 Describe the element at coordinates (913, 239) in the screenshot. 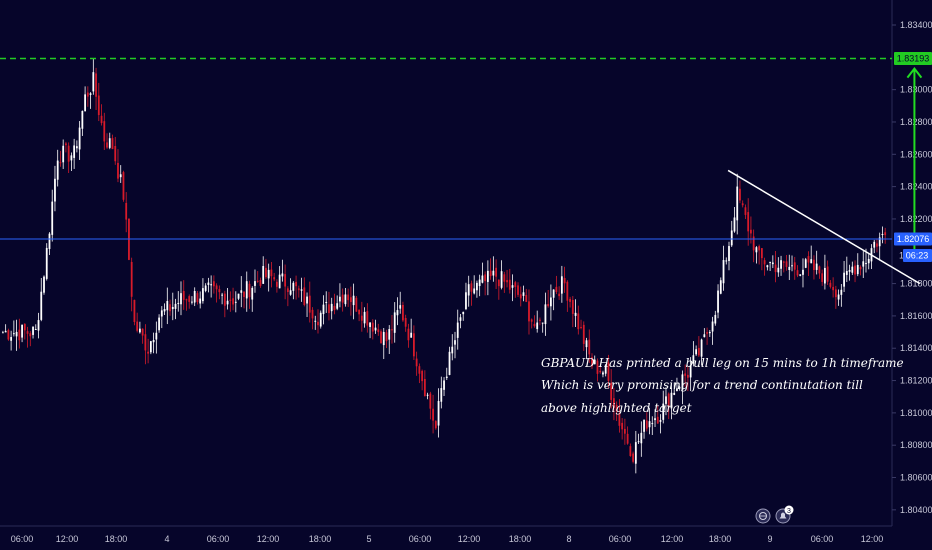

I see `current-price-label: 1.82076` at that location.